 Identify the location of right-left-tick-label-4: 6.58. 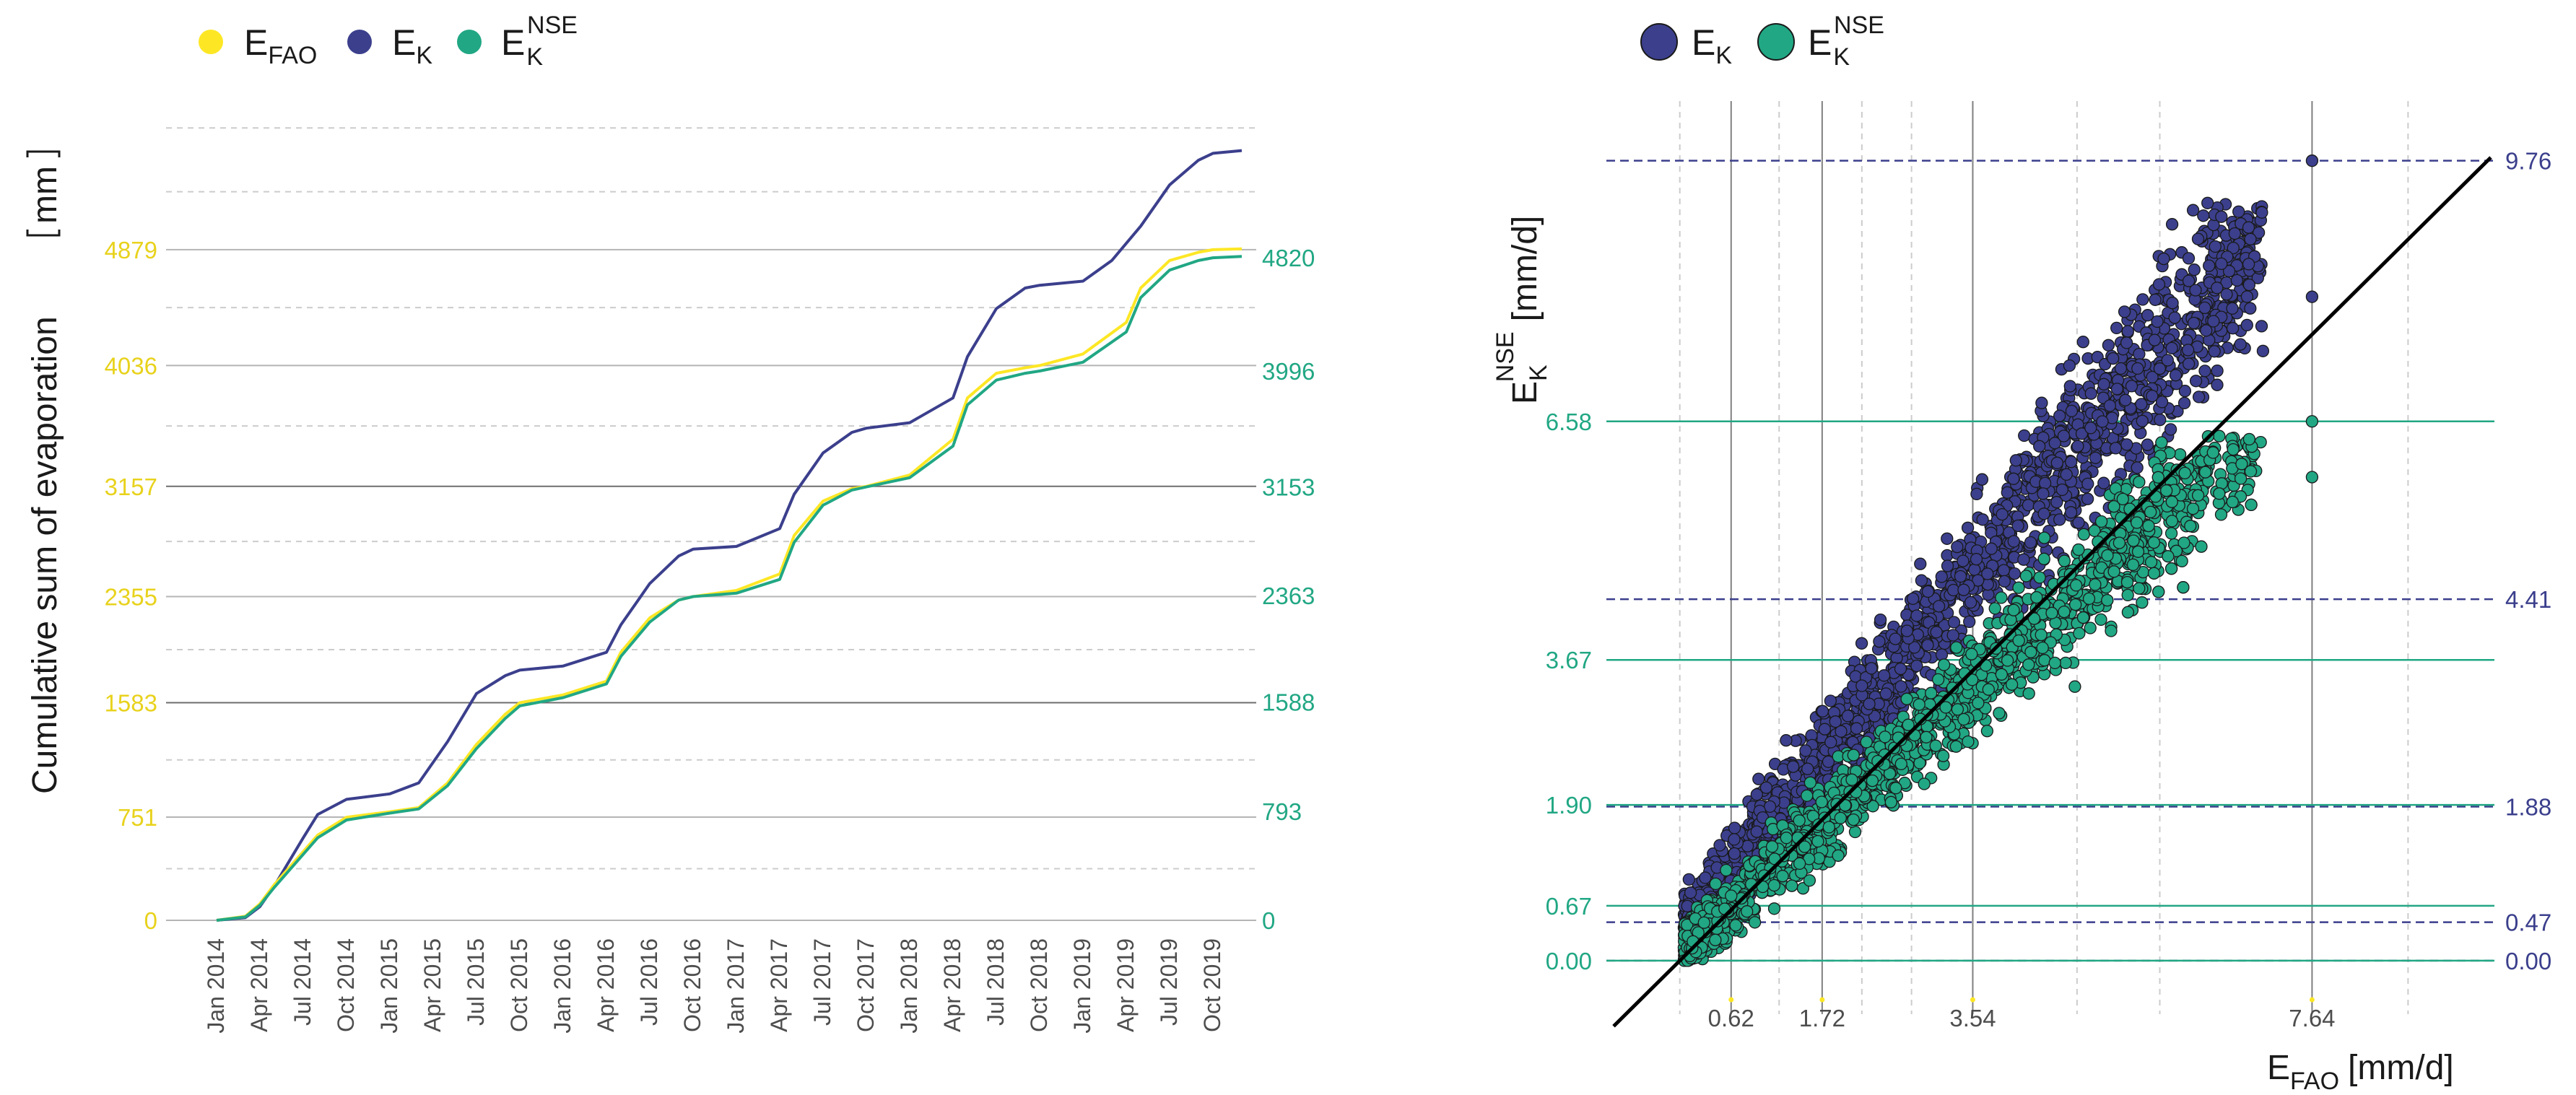
(1569, 422).